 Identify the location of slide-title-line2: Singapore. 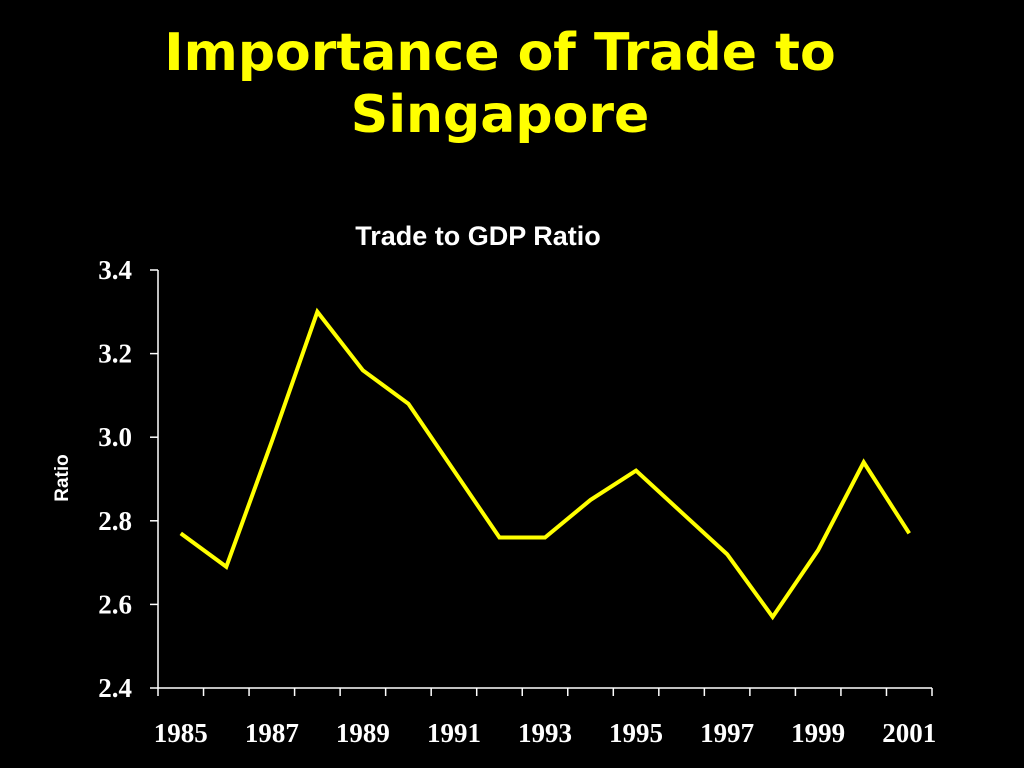
(500, 115).